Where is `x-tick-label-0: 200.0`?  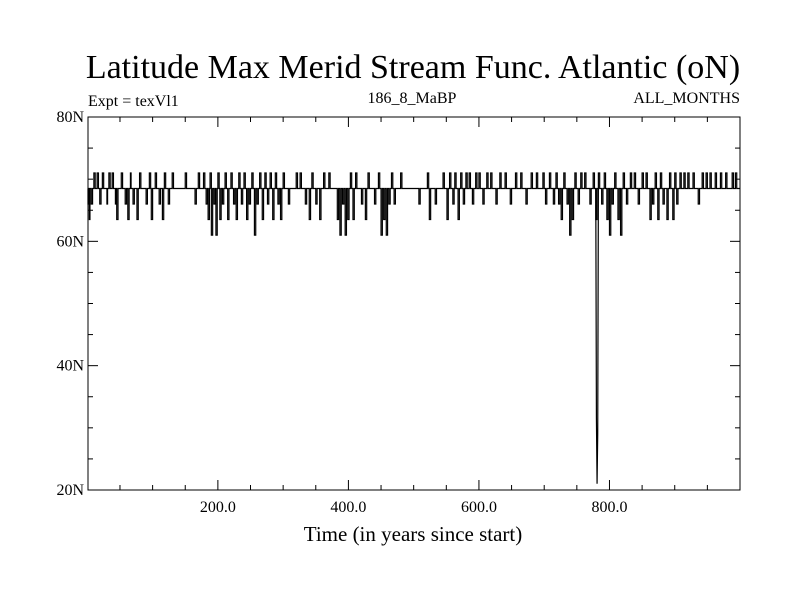
x-tick-label-0: 200.0 is located at coordinates (218, 507).